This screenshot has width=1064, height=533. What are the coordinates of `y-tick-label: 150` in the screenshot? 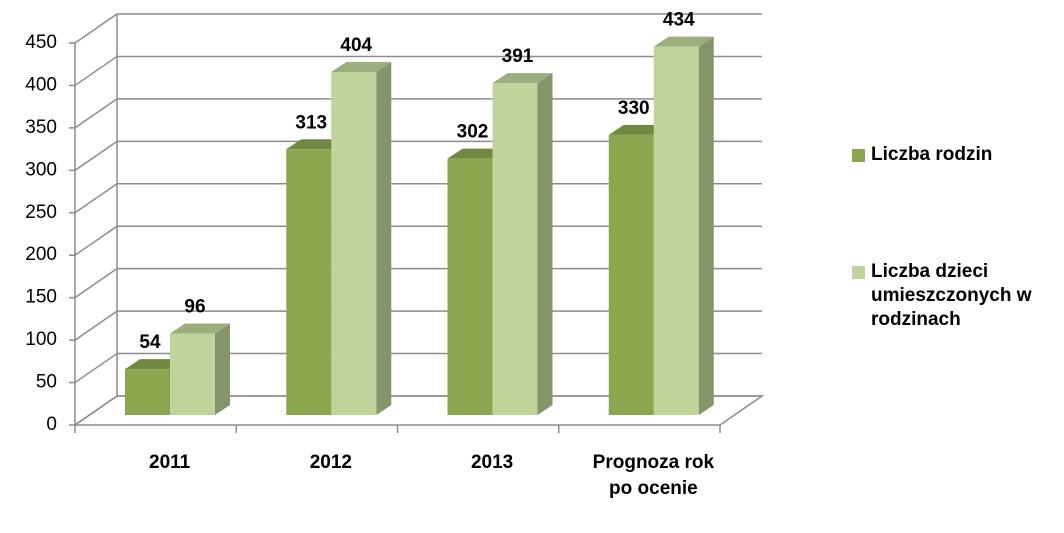 It's located at (41, 297).